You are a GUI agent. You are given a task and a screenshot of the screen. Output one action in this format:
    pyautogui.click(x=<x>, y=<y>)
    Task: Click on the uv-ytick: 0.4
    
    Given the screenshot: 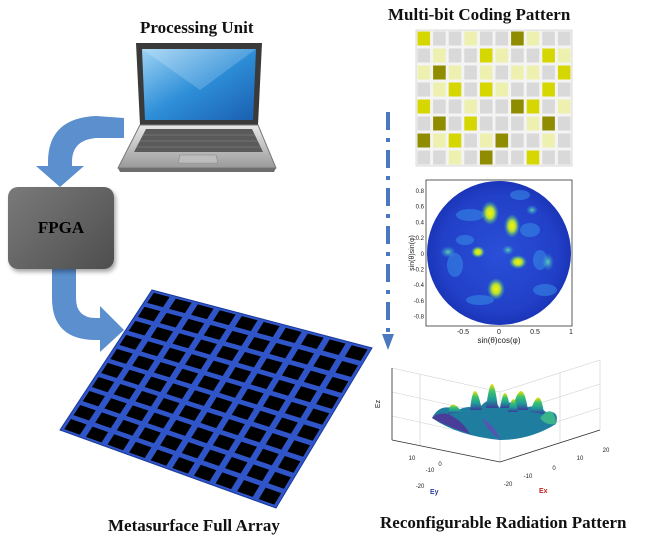 What is the action you would take?
    pyautogui.click(x=420, y=223)
    